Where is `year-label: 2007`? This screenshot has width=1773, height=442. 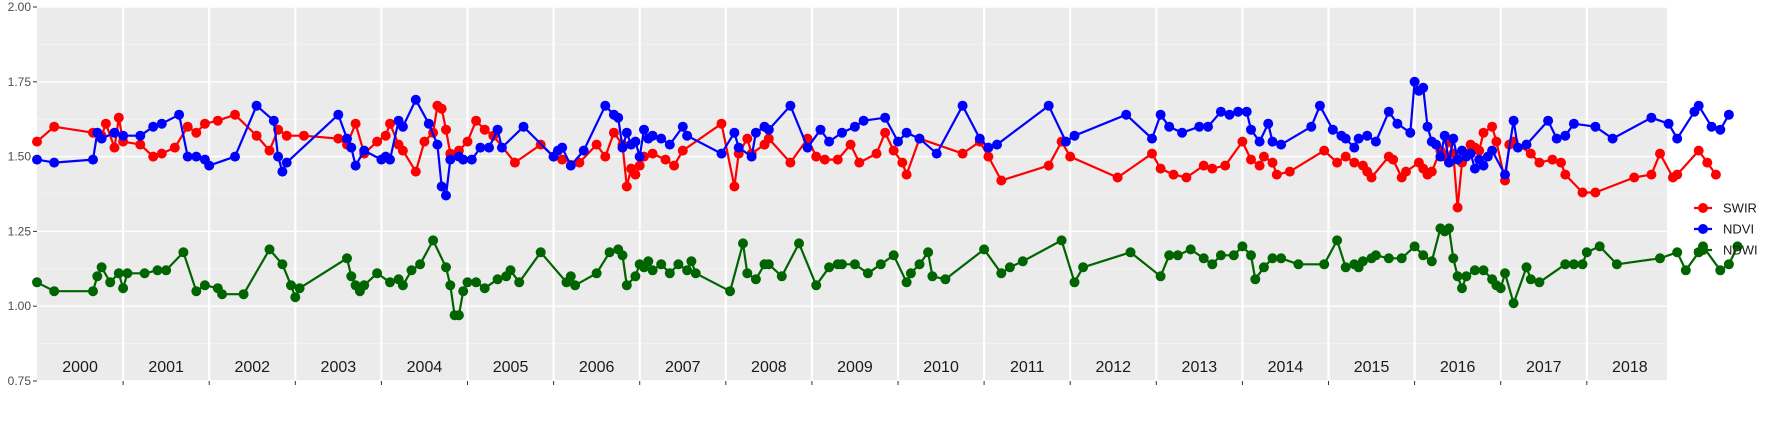 year-label: 2007 is located at coordinates (683, 367).